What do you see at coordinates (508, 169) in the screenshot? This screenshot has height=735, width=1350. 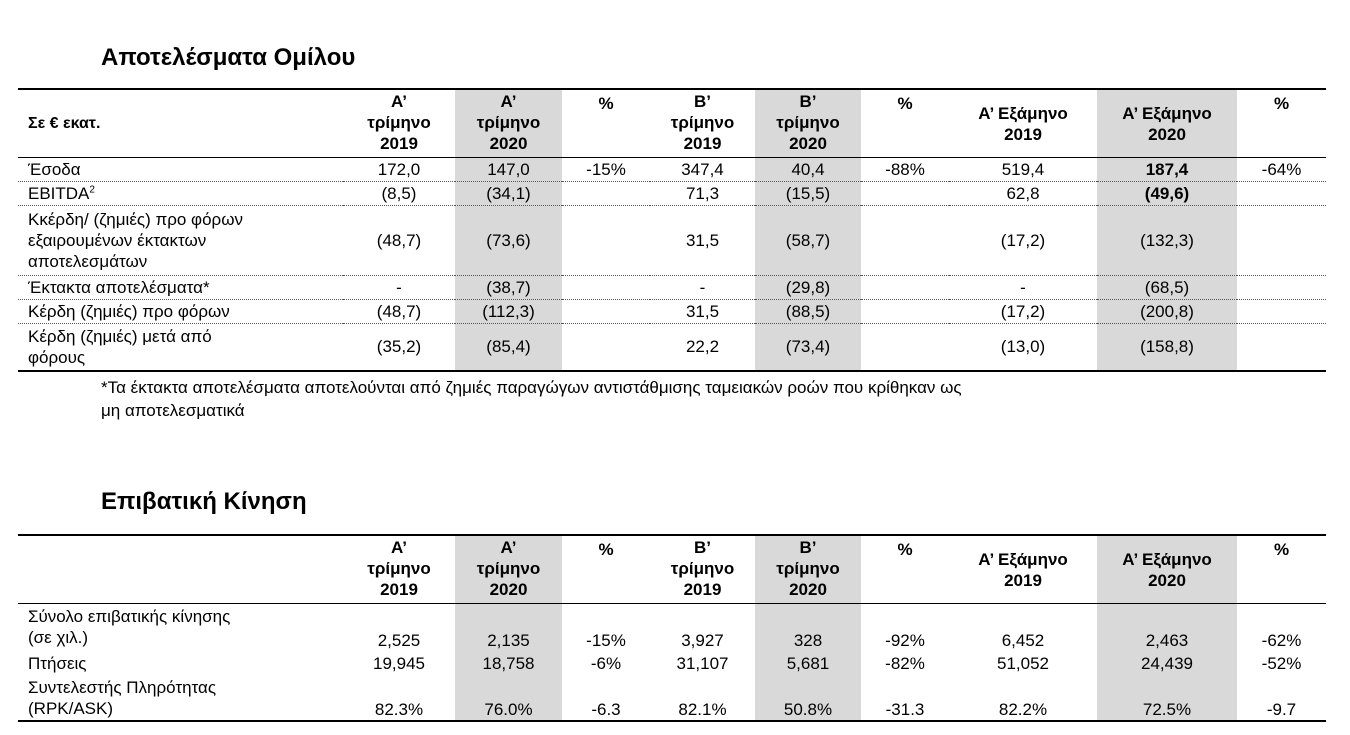 I see `cell-value: 147,0` at bounding box center [508, 169].